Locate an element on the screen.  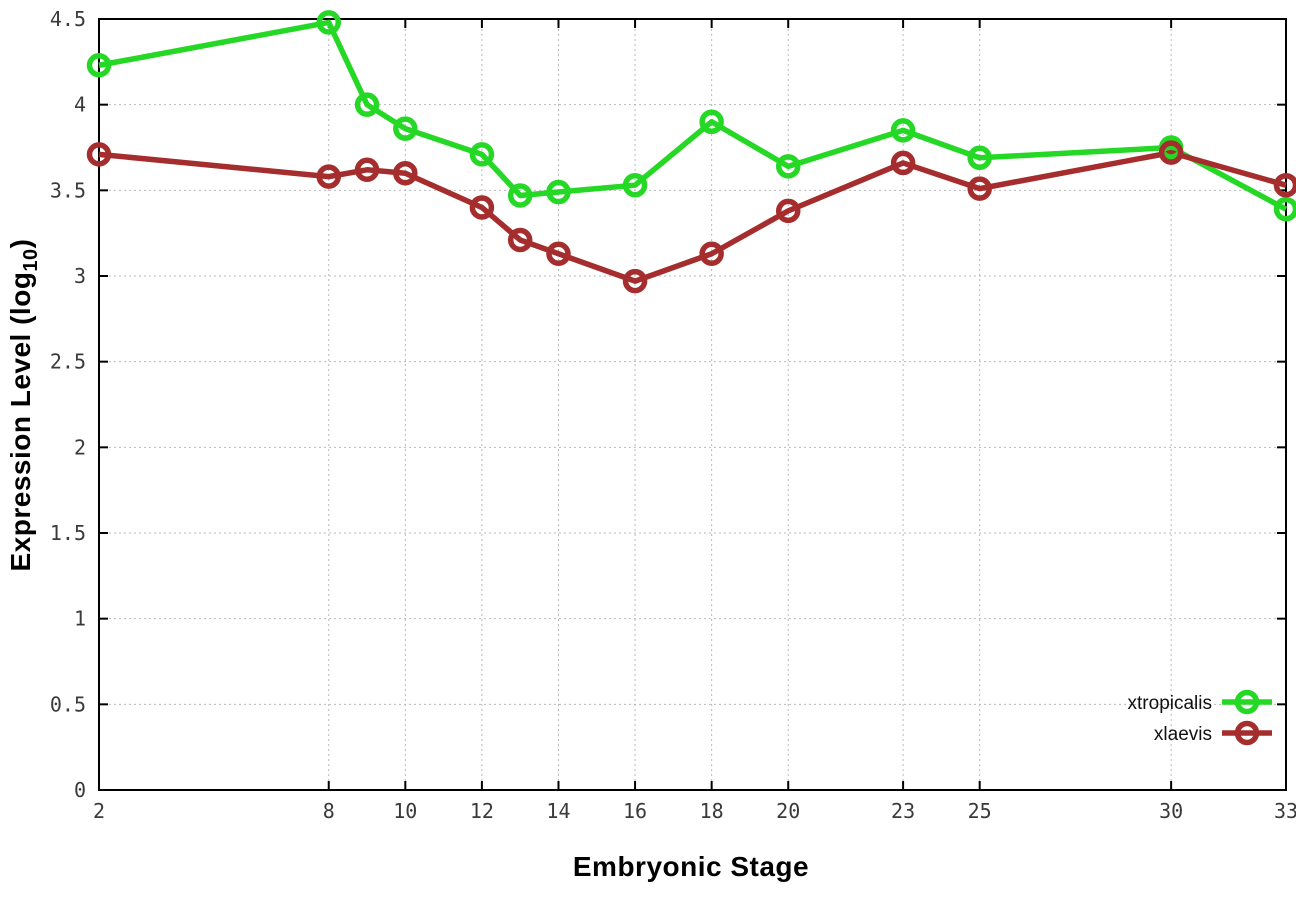
y-tick-label: 4.5 is located at coordinates (68, 19).